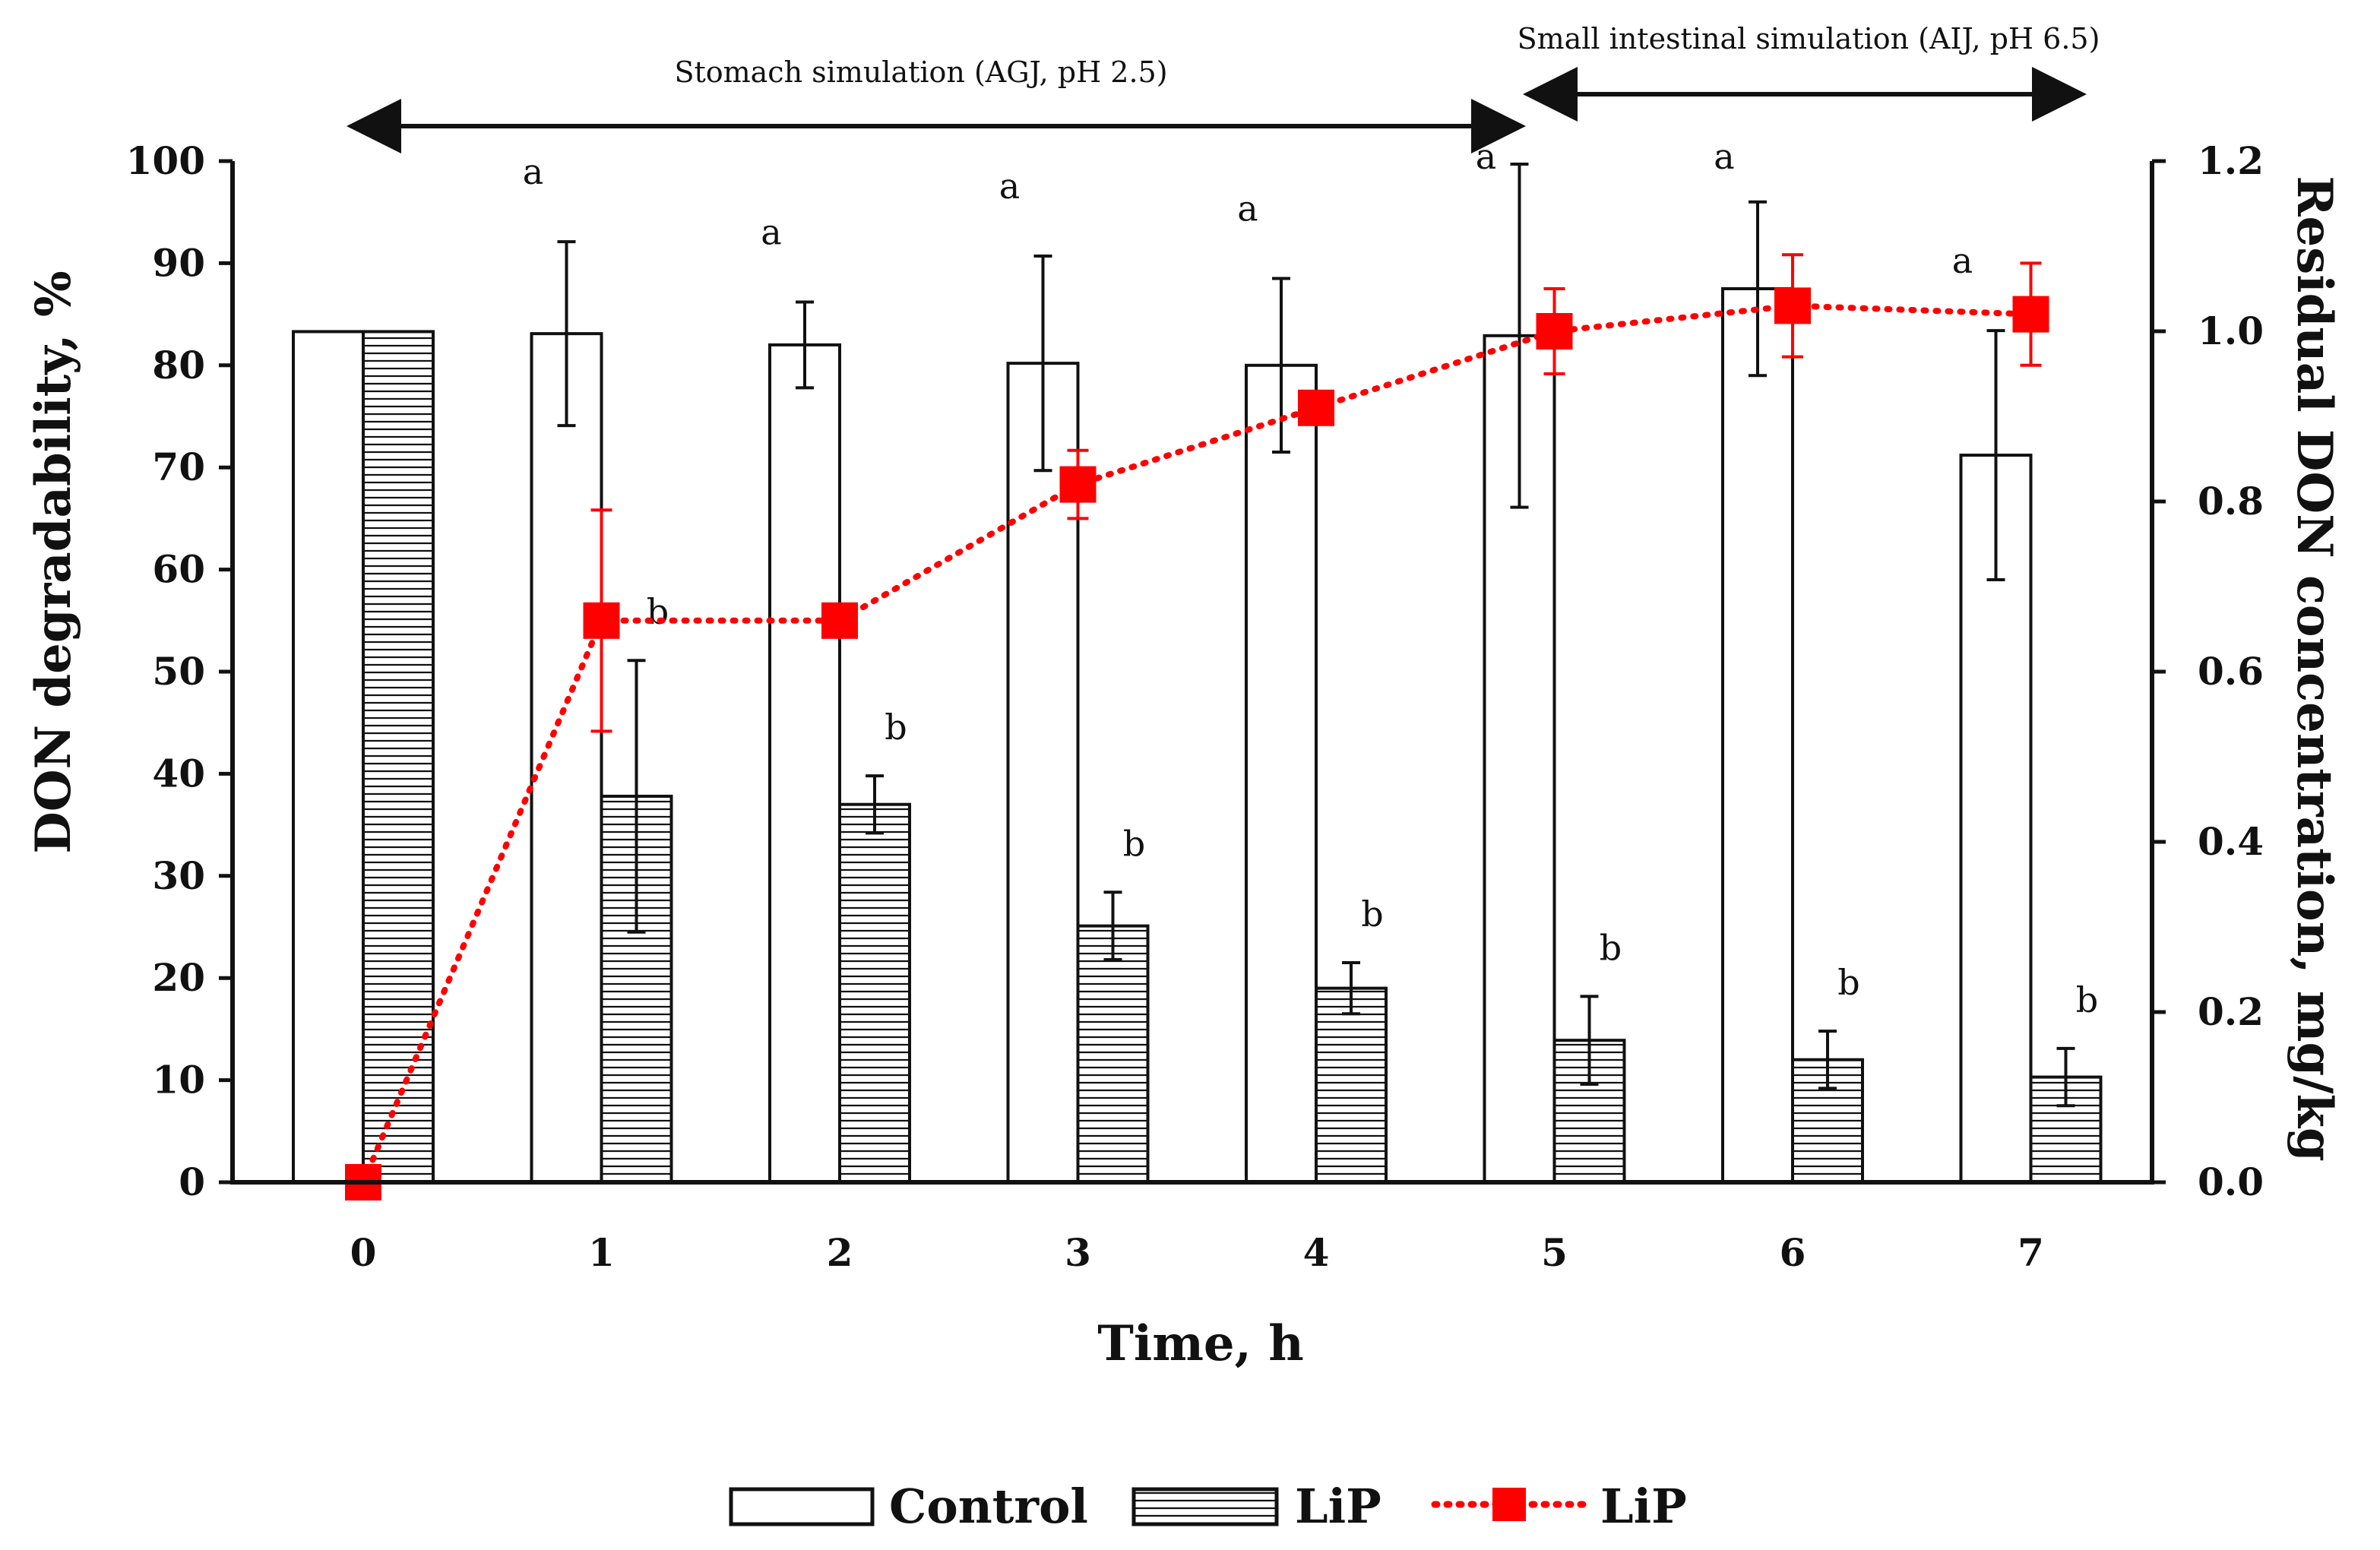 This screenshot has height=1550, width=2380. I want to click on legend-label-lip-bar: LiP, so click(1338, 1506).